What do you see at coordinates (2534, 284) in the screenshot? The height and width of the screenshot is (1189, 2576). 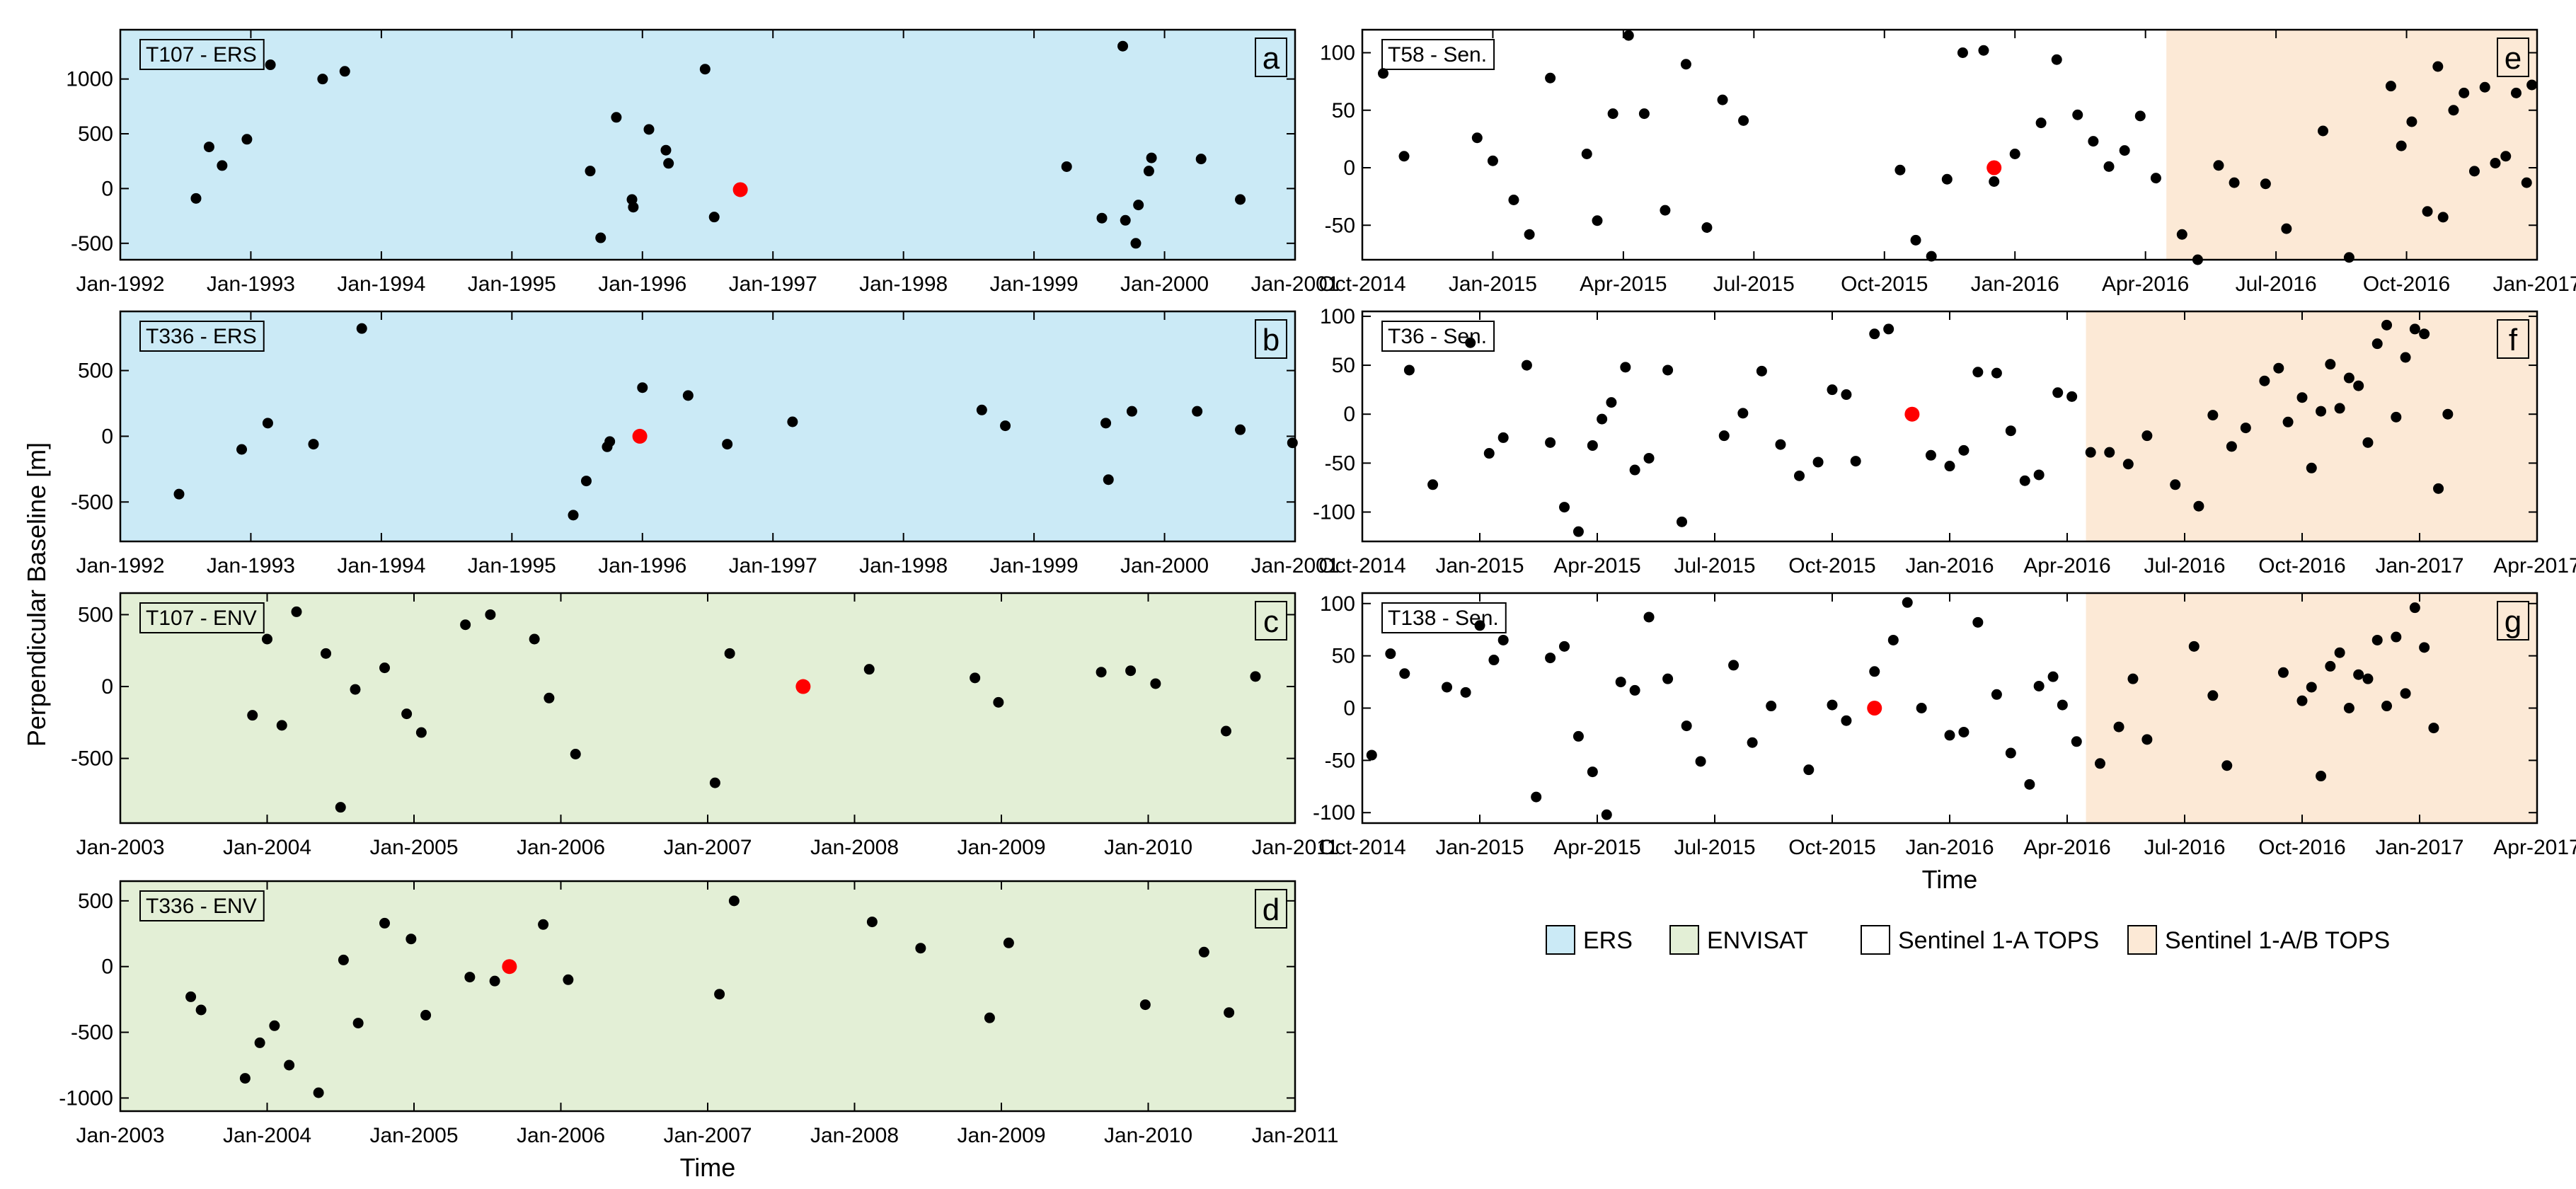 I see `x-tick-label: Jan-2017` at bounding box center [2534, 284].